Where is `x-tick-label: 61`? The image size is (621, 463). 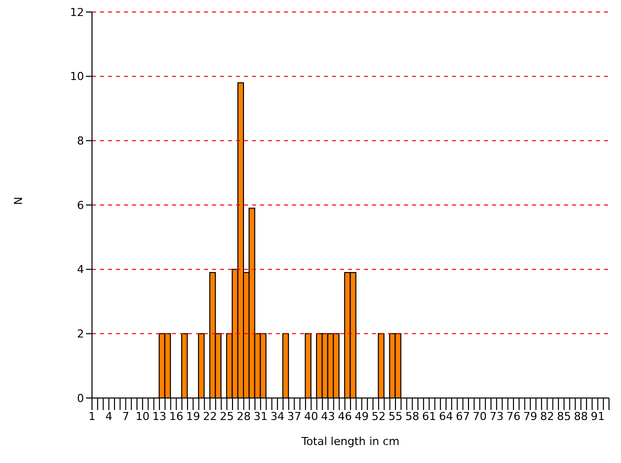
x-tick-label: 61 is located at coordinates (429, 416).